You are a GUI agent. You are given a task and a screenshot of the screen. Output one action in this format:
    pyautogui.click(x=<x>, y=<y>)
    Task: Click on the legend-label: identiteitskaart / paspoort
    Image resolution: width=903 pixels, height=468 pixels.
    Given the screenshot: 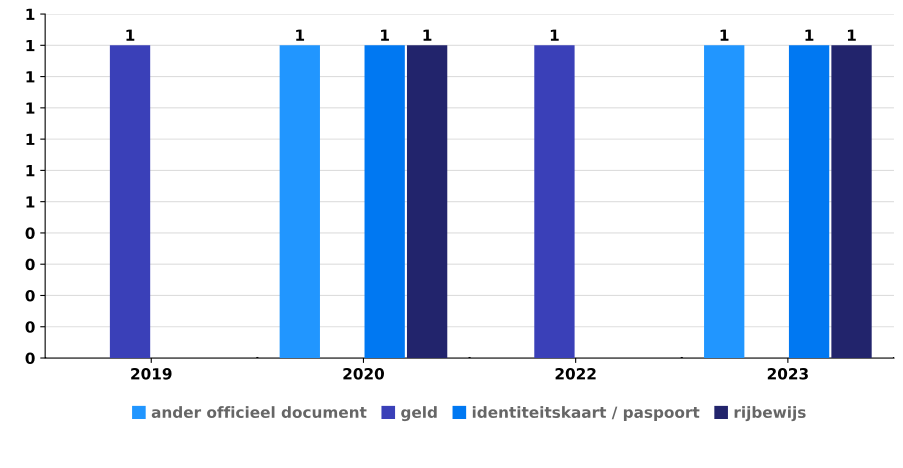 What is the action you would take?
    pyautogui.click(x=586, y=413)
    